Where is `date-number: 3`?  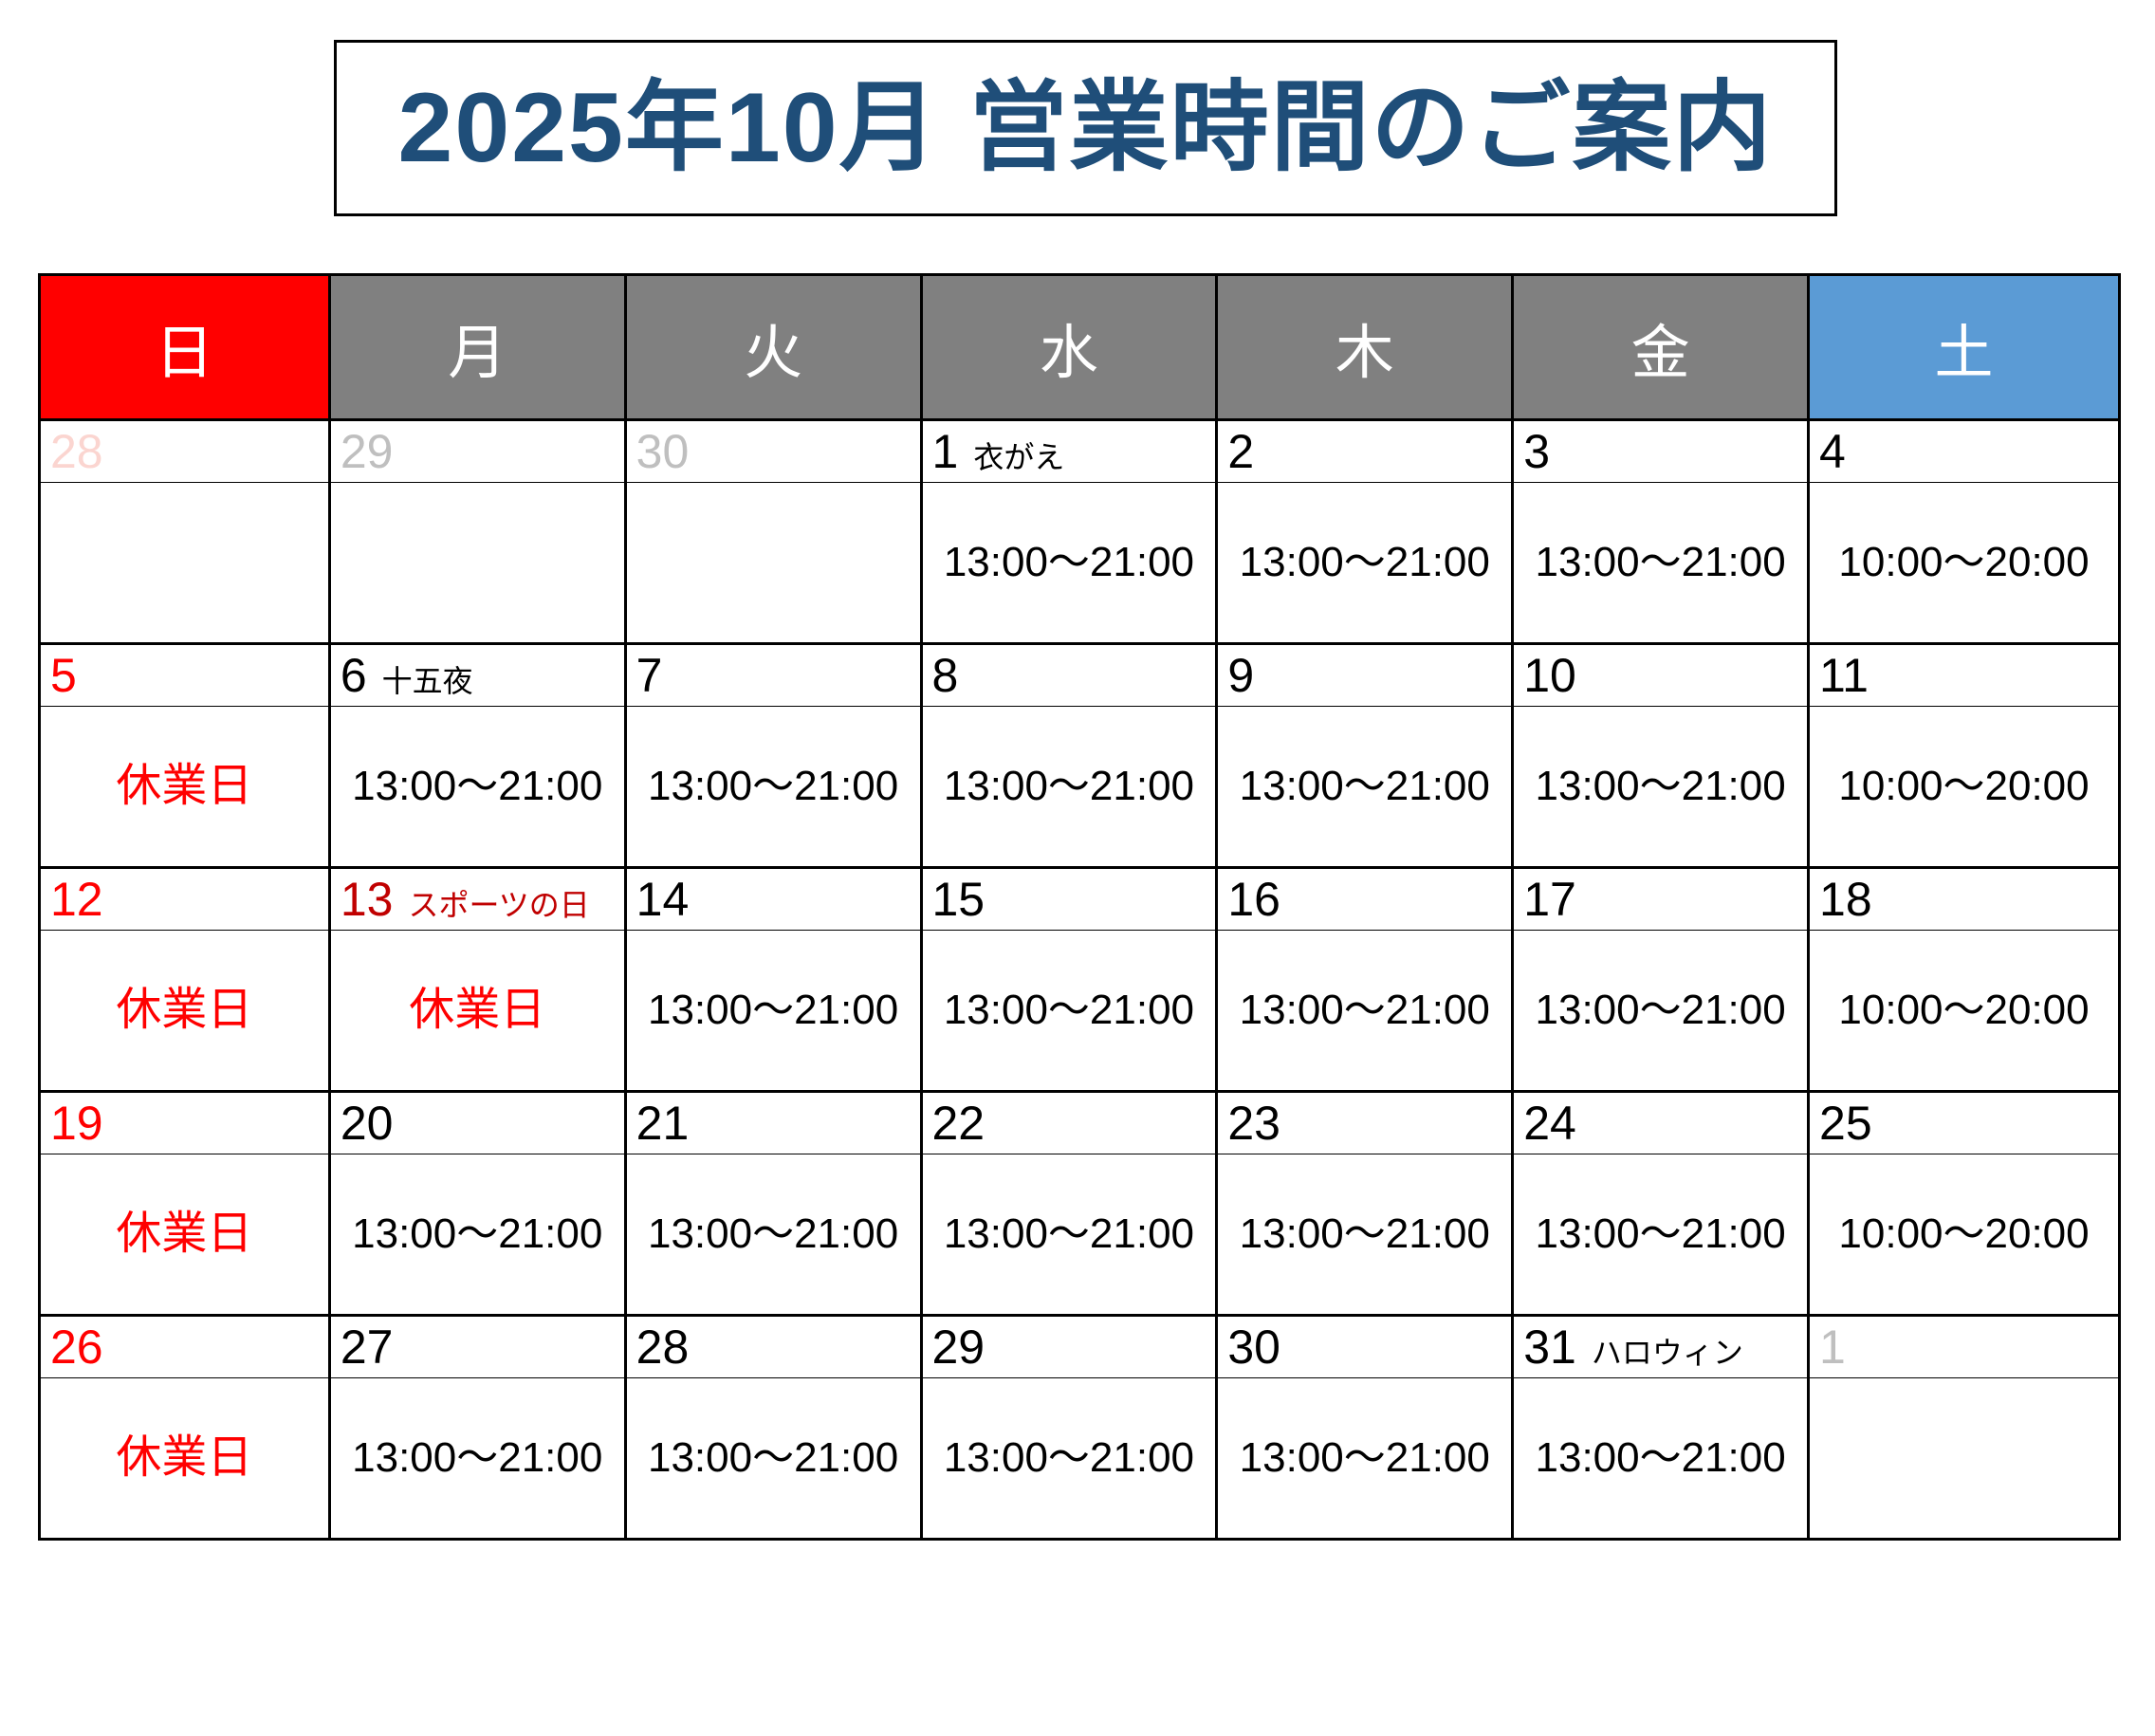 date-number: 3 is located at coordinates (1536, 451).